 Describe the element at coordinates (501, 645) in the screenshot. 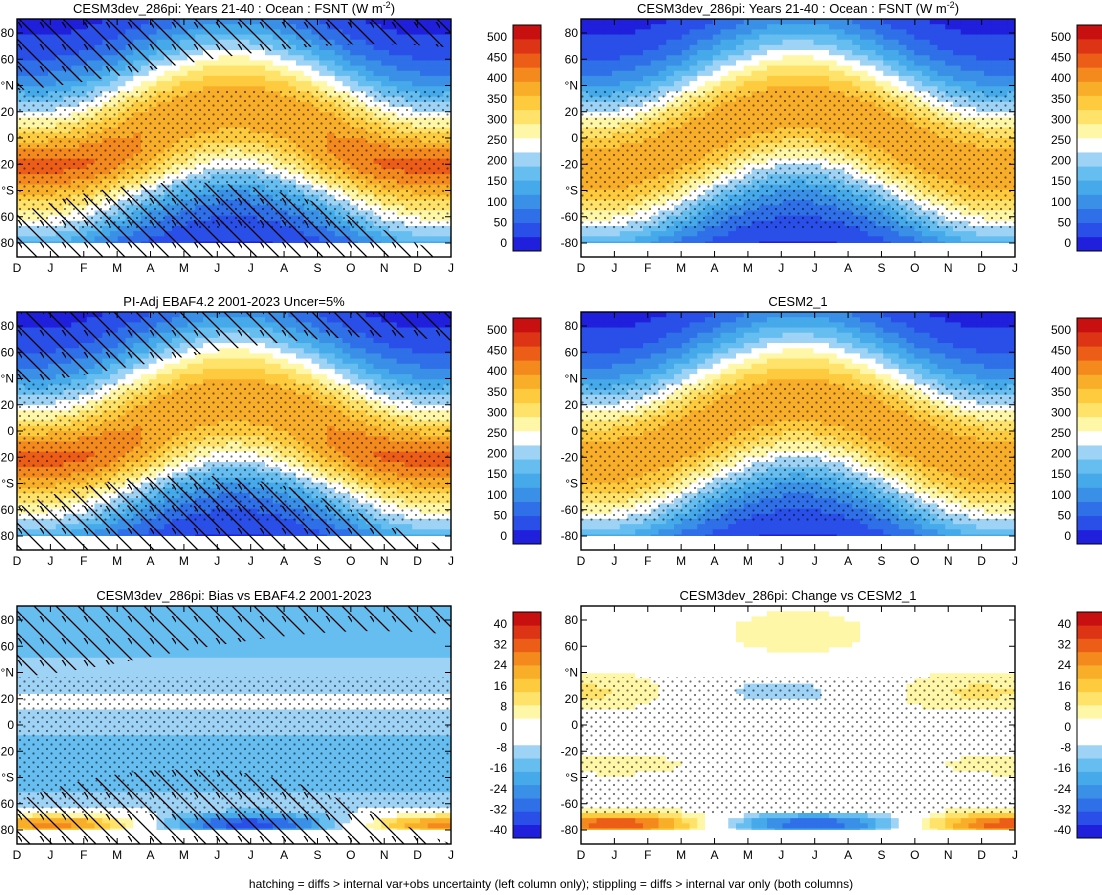

I see `colorbar-label: 32` at that location.